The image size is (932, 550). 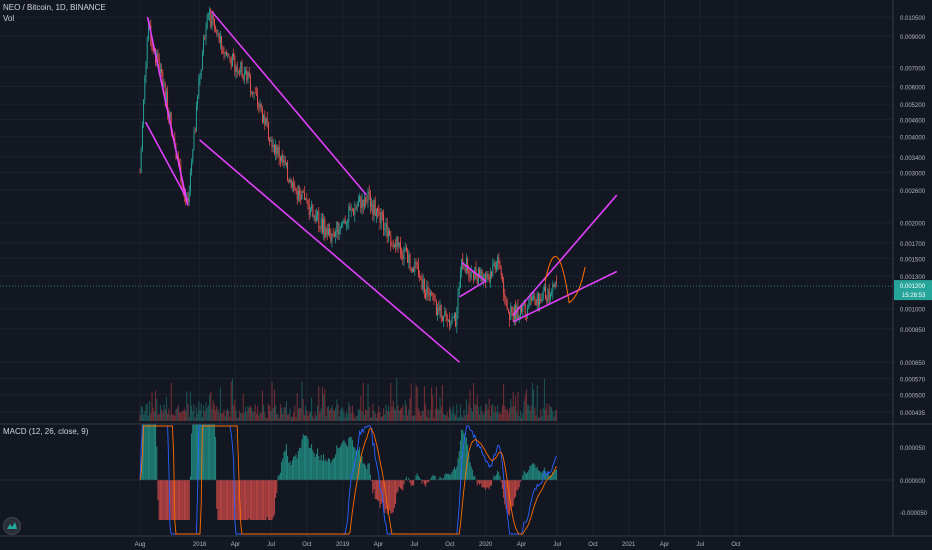 What do you see at coordinates (348, 399) in the screenshot?
I see `volume-pane` at bounding box center [348, 399].